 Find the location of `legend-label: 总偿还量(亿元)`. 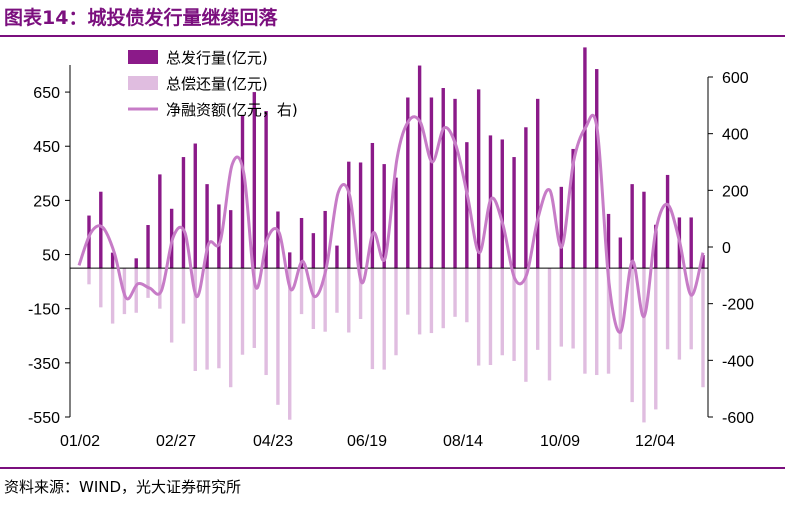

legend-label: 总偿还量(亿元) is located at coordinates (217, 84).